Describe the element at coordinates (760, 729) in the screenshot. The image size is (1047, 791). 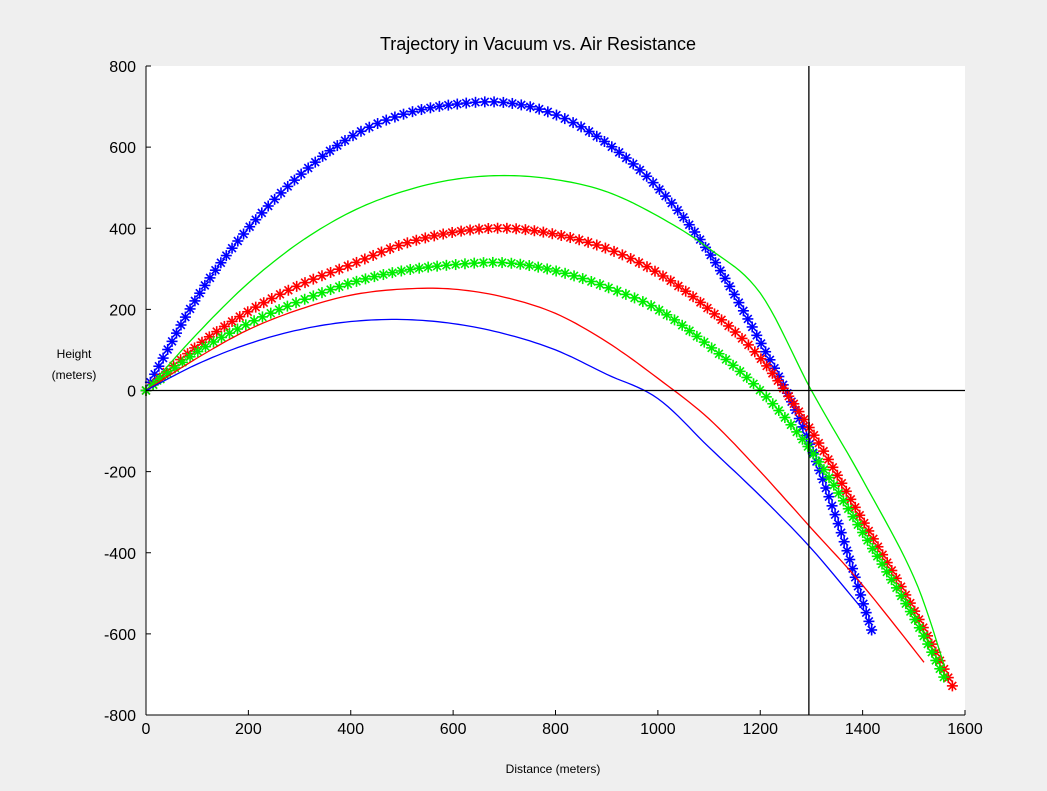
I see `x-tick-label: 1200` at that location.